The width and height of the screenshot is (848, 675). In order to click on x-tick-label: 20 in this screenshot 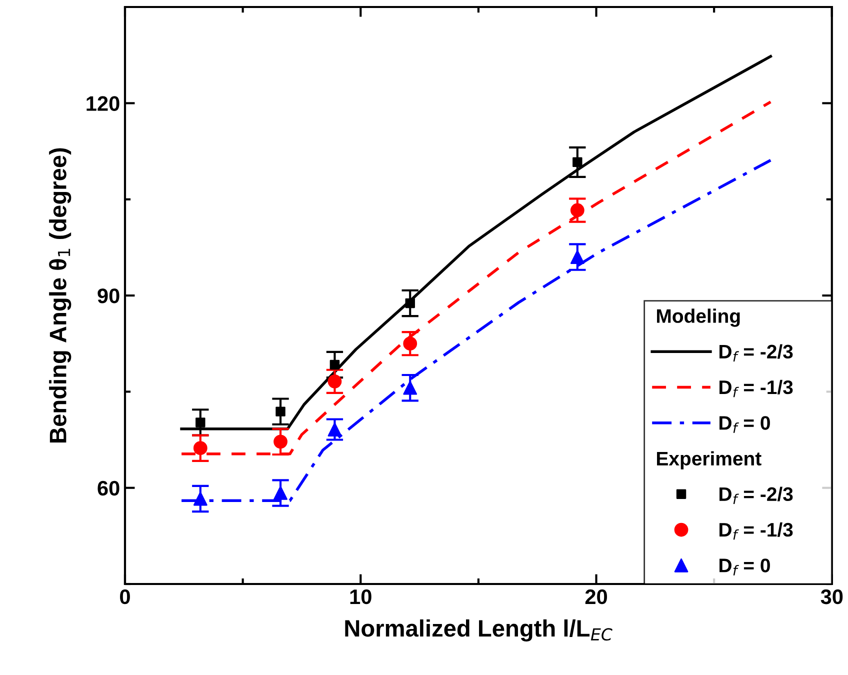, I will do `click(596, 596)`.